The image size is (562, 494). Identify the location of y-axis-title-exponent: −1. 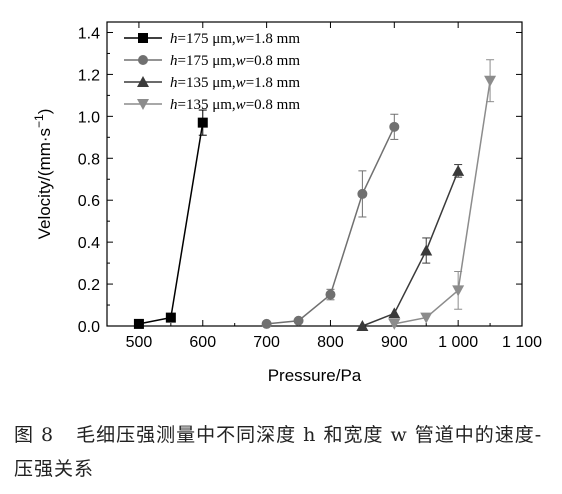
(39, 121).